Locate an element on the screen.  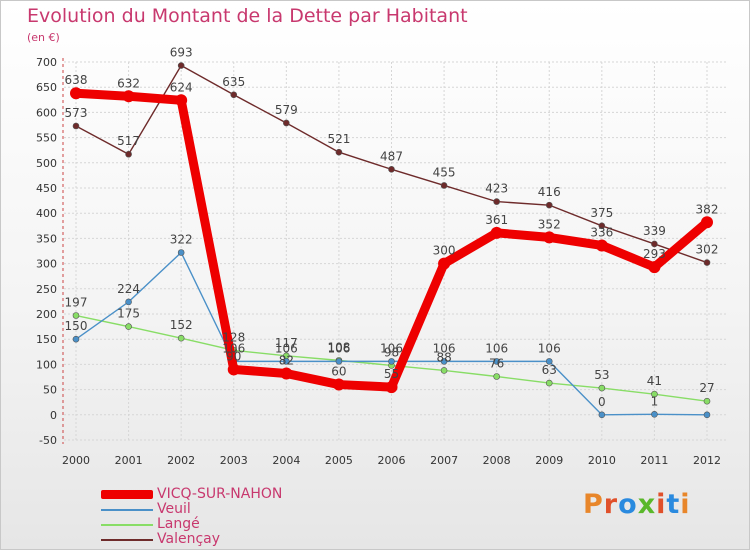
y-tick-label: 550 is located at coordinates (46, 138).